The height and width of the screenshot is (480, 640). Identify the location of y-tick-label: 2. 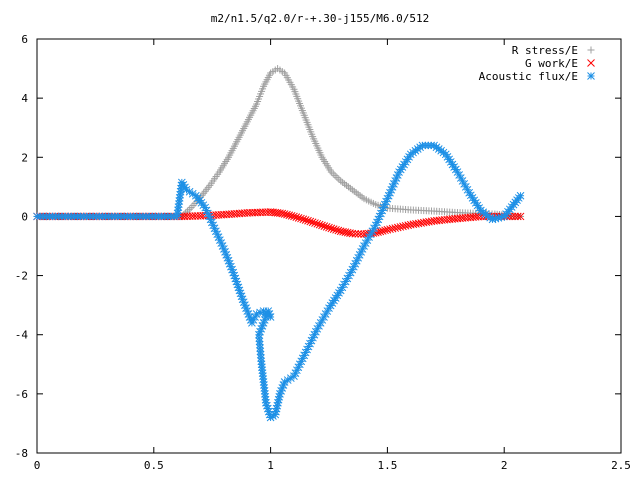
(24, 157).